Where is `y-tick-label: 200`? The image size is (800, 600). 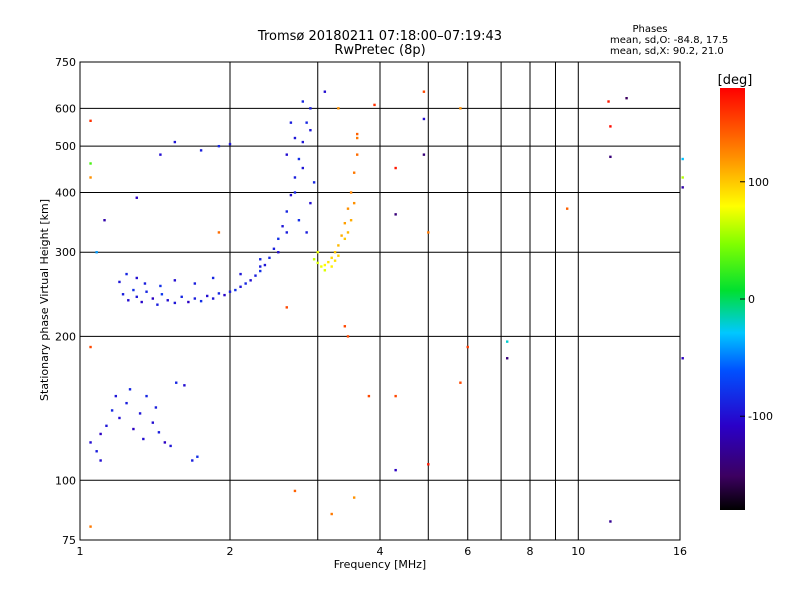 y-tick-label: 200 is located at coordinates (65, 336).